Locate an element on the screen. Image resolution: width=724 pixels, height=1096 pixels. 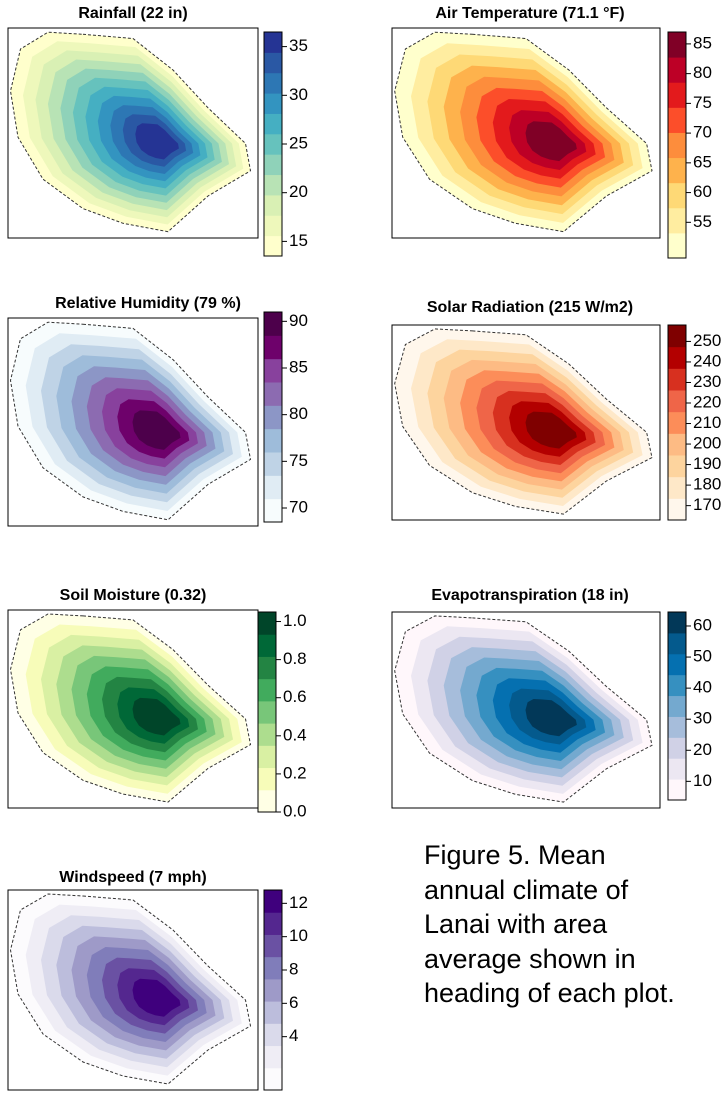
map-title: Windspeed (7 mph) is located at coordinates (132, 877).